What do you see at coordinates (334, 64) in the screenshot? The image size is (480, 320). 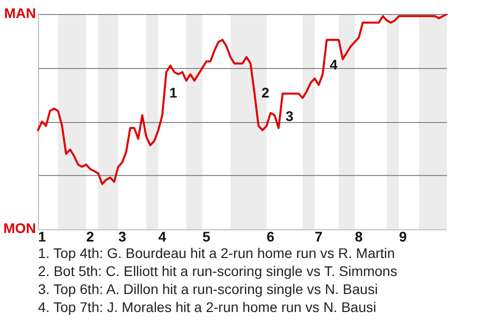 I see `annotation: 4` at bounding box center [334, 64].